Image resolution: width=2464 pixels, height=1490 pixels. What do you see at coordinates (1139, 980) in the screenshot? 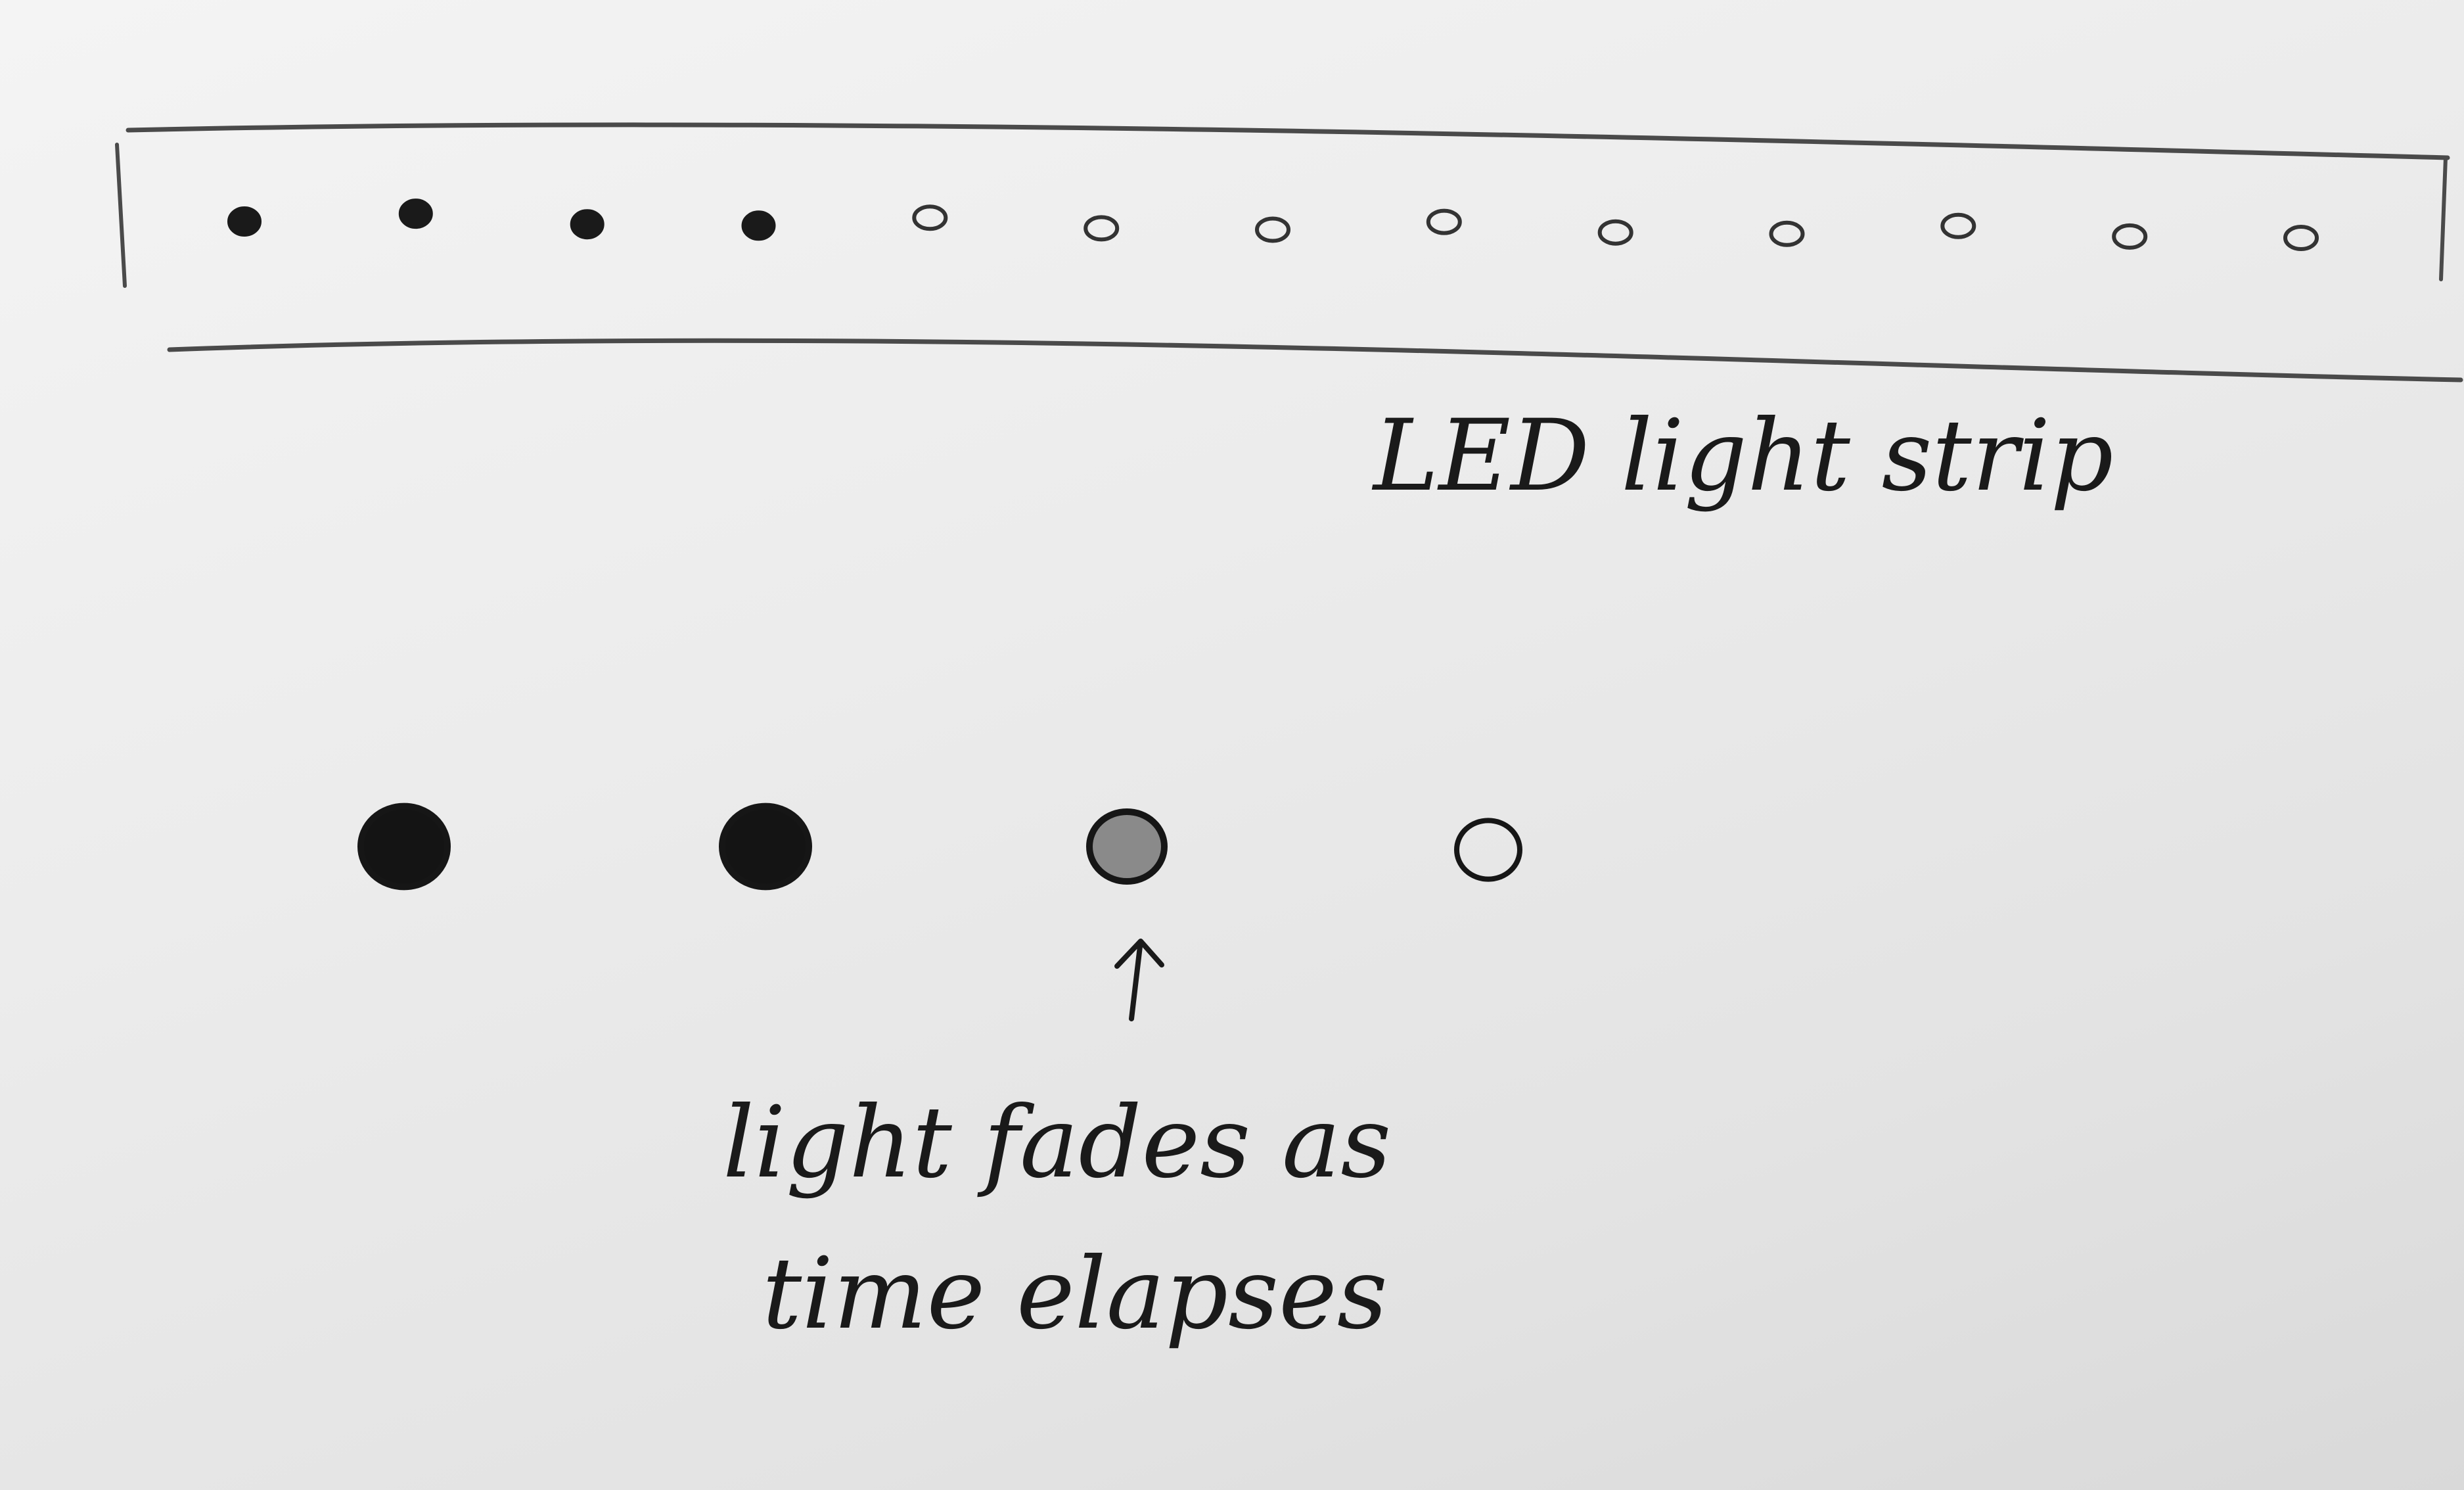
I see `arrow-up-icon` at bounding box center [1139, 980].